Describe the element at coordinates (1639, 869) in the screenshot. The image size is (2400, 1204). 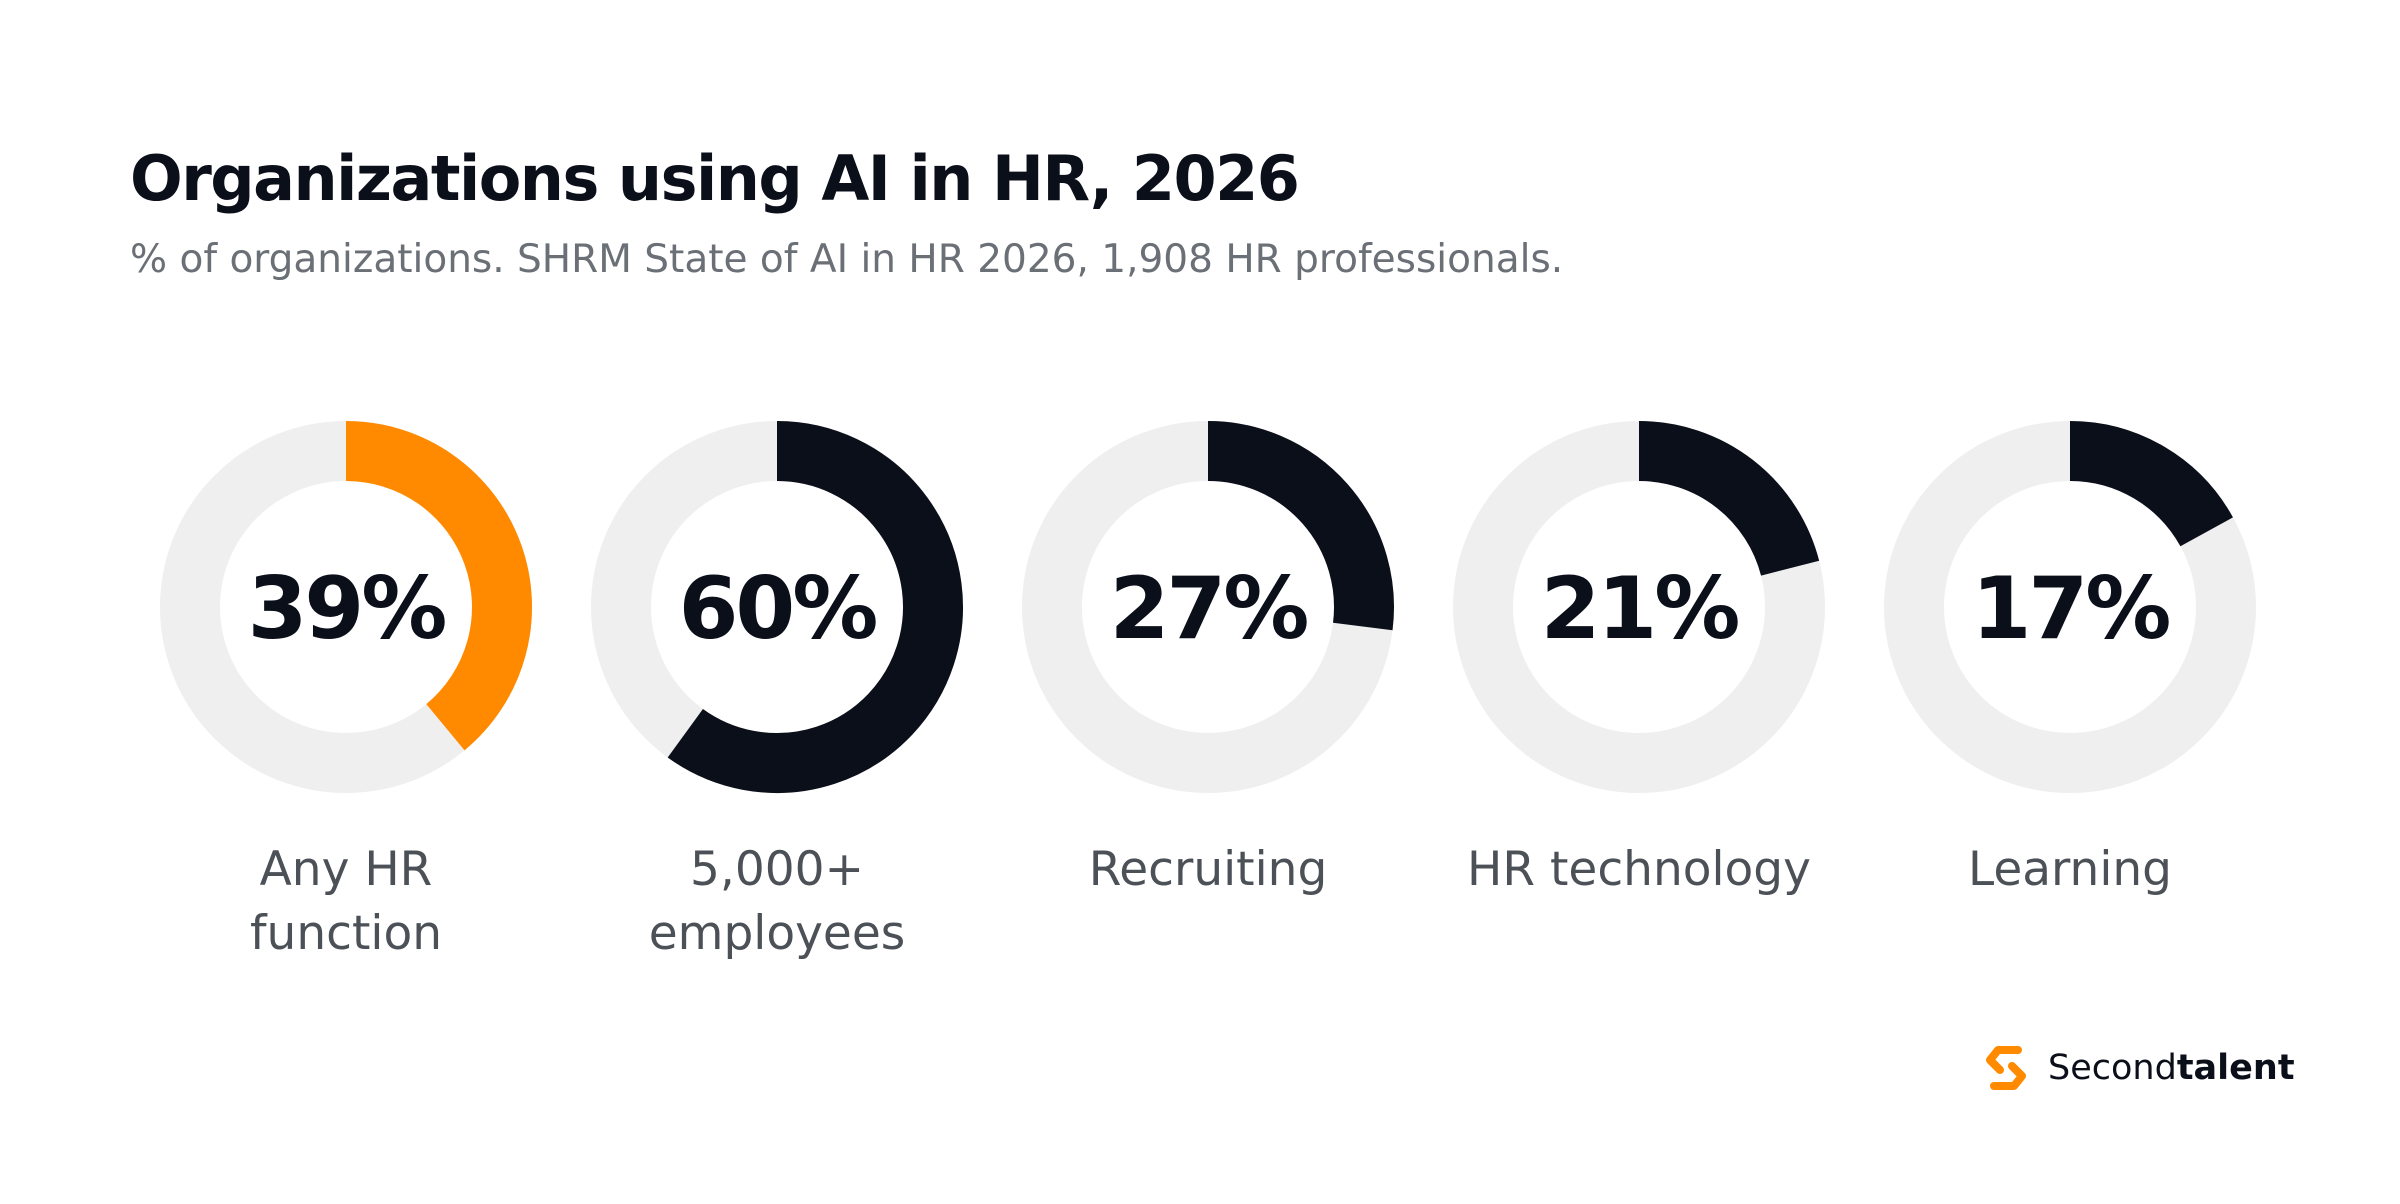
I see `donut-category-label: HR technology` at that location.